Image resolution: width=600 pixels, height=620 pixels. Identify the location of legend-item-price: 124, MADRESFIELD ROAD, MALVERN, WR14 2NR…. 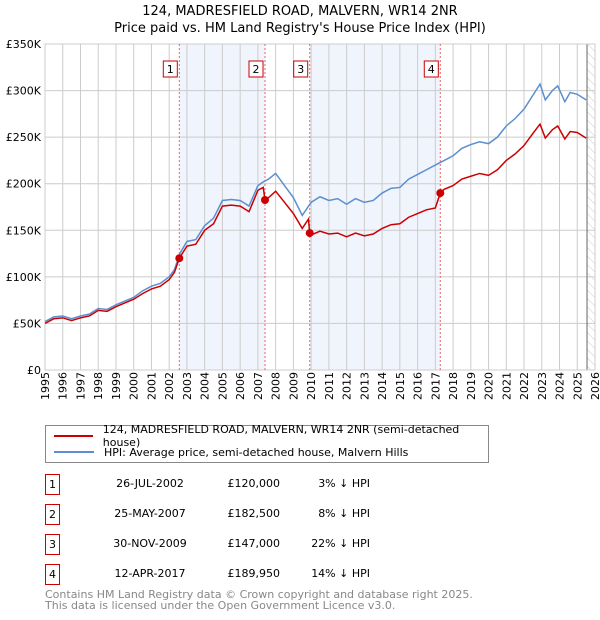
(271, 436).